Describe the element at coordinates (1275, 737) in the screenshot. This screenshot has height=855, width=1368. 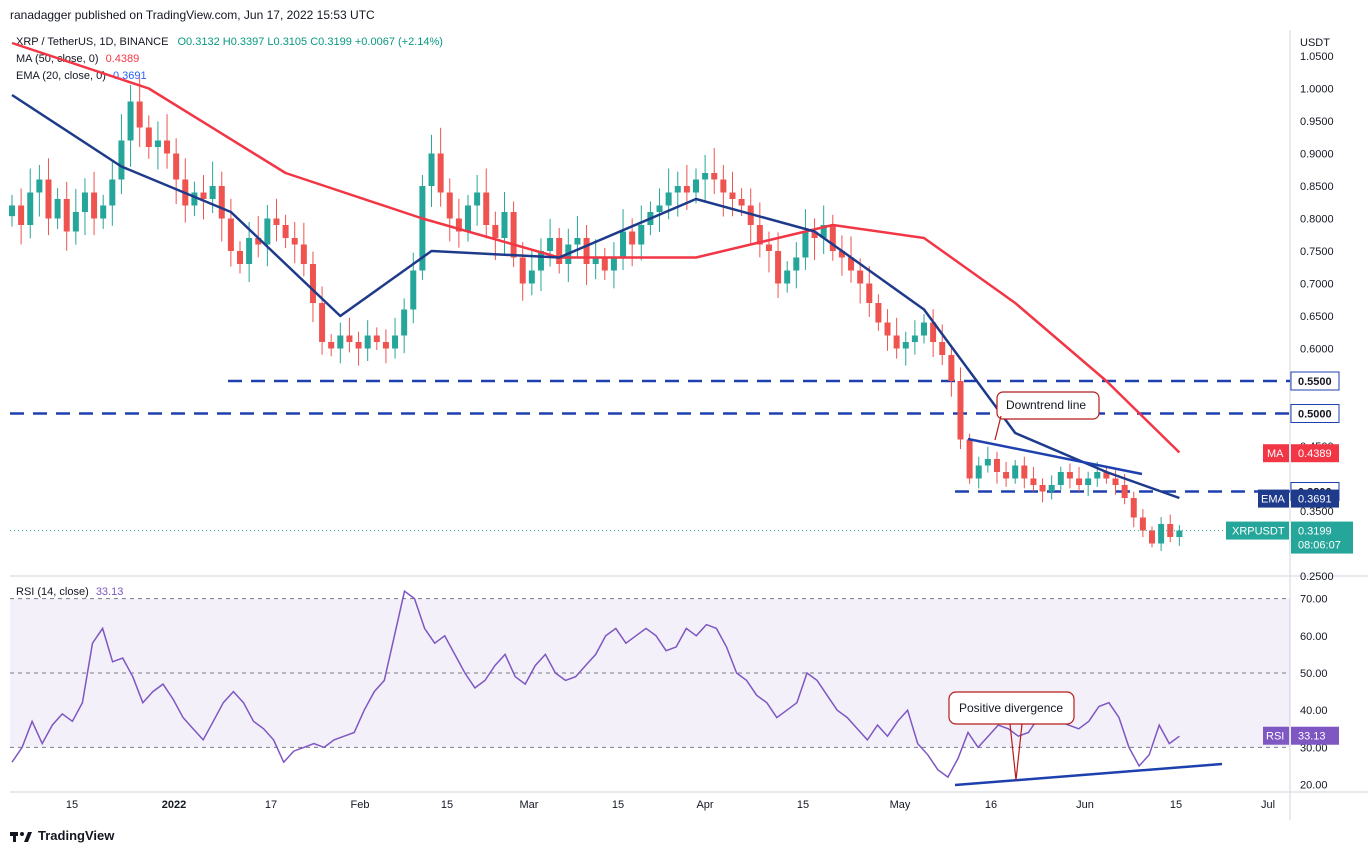
I see `rsi-tag-name: RSI` at that location.